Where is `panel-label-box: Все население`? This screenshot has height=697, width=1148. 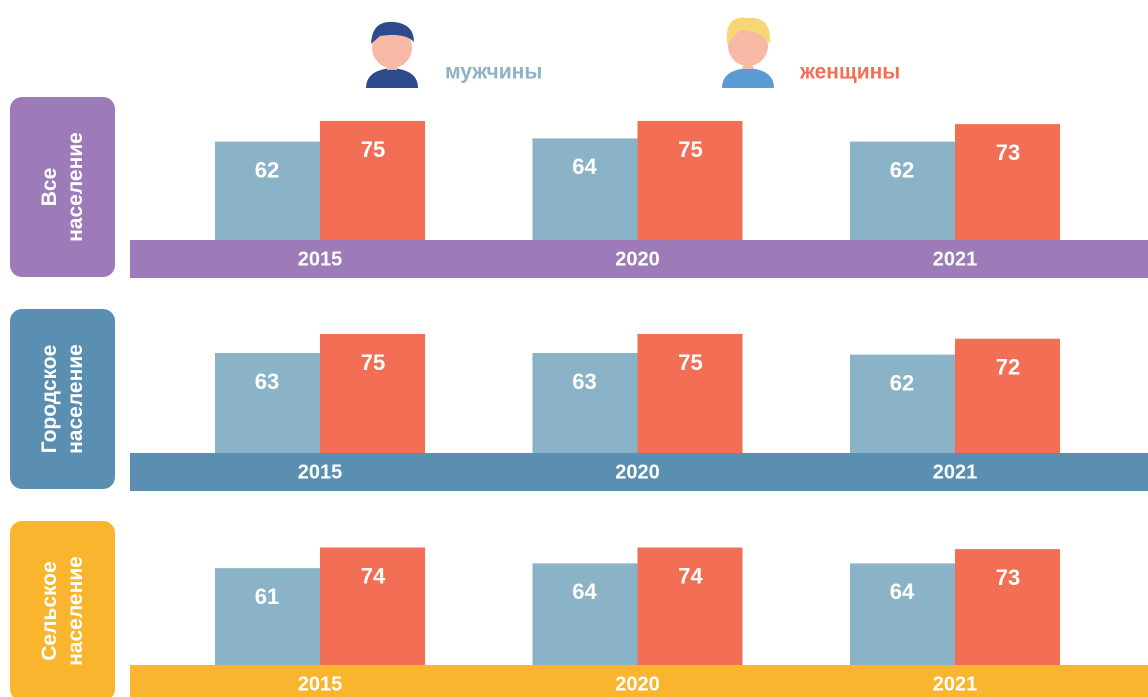 panel-label-box: Все население is located at coordinates (62, 187).